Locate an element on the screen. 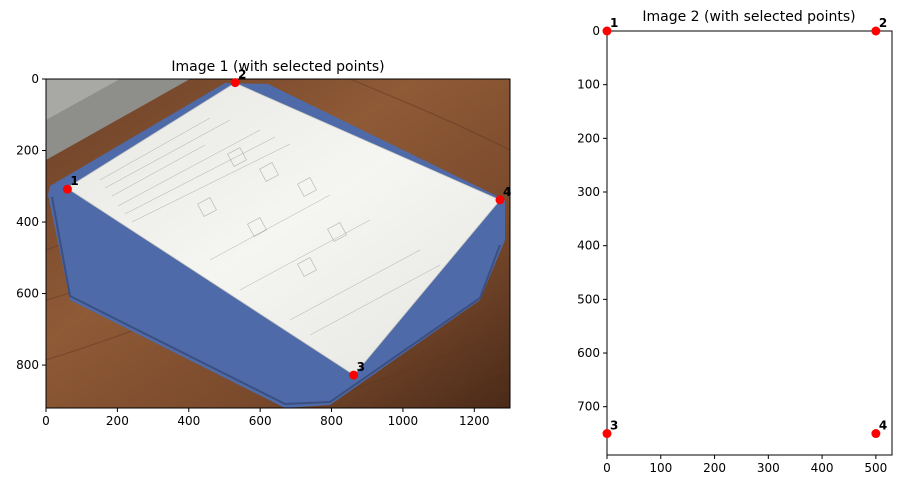 The width and height of the screenshot is (900, 490). y-tick-label: 500 is located at coordinates (588, 299).